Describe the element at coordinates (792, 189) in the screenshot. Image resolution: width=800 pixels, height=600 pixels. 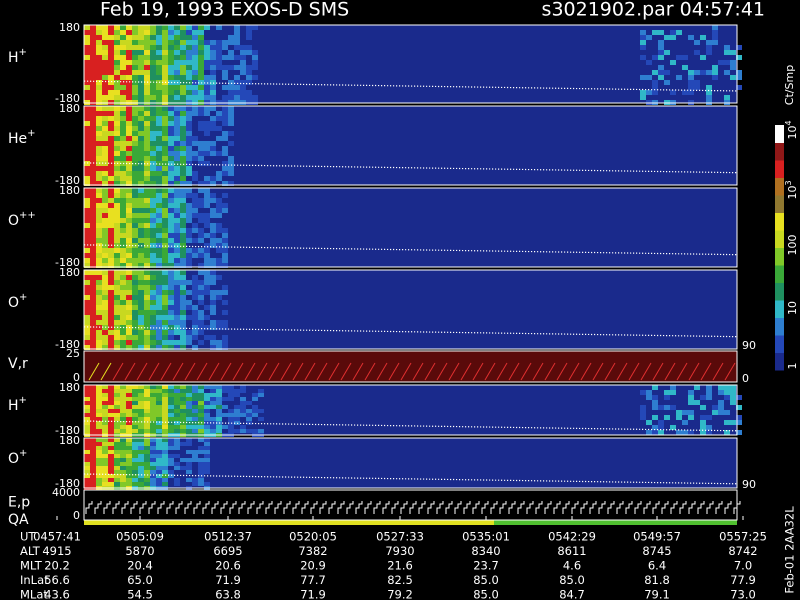
I see `colorbar-label: 103` at that location.